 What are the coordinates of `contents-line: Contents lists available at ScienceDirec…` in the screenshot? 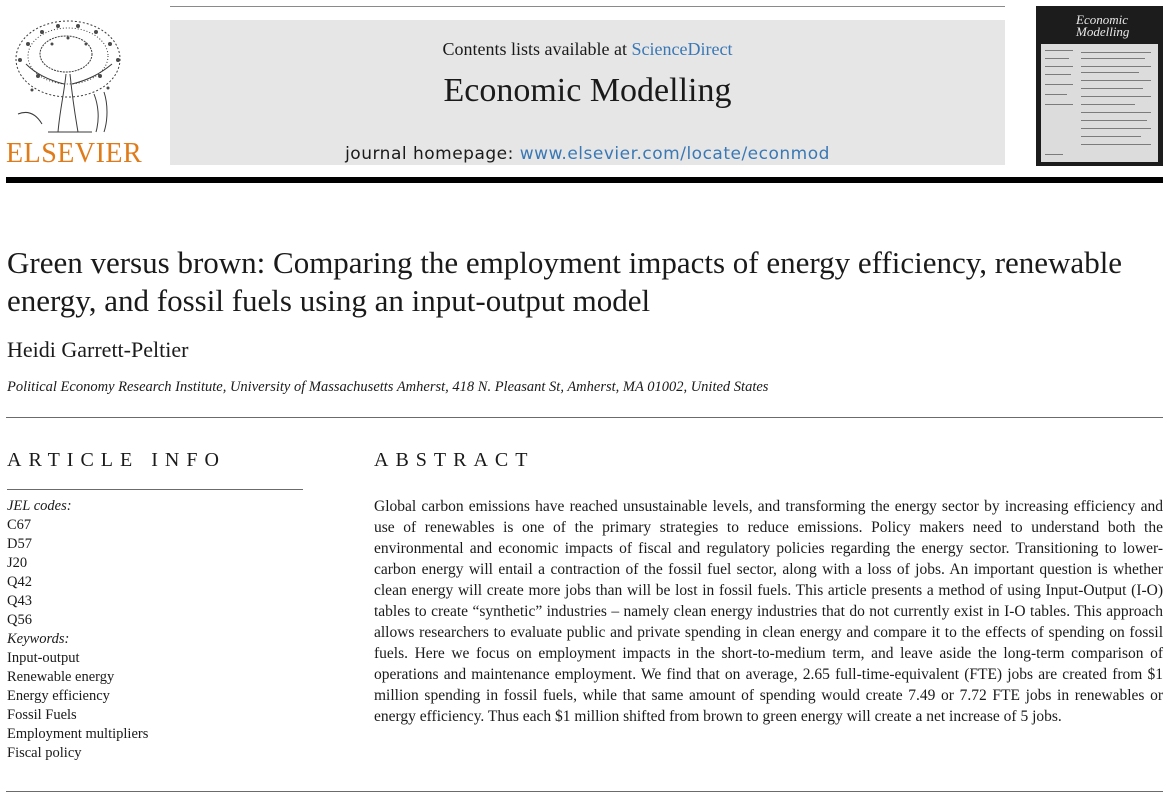 It's located at (587, 49).